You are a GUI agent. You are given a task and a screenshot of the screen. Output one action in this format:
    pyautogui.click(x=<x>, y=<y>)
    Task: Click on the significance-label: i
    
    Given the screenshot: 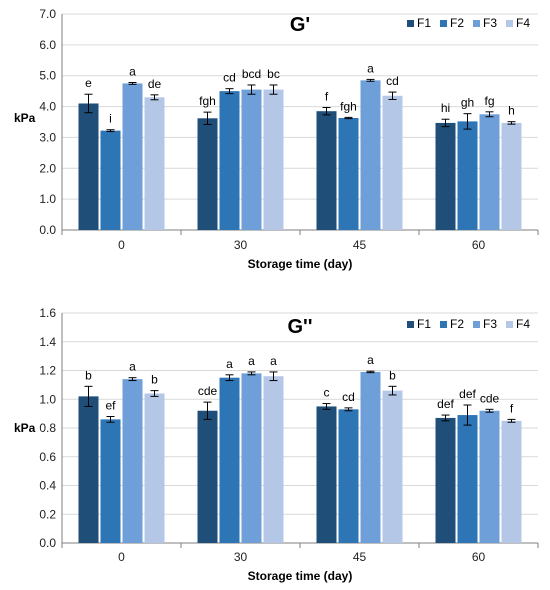 What is the action you would take?
    pyautogui.click(x=110, y=119)
    